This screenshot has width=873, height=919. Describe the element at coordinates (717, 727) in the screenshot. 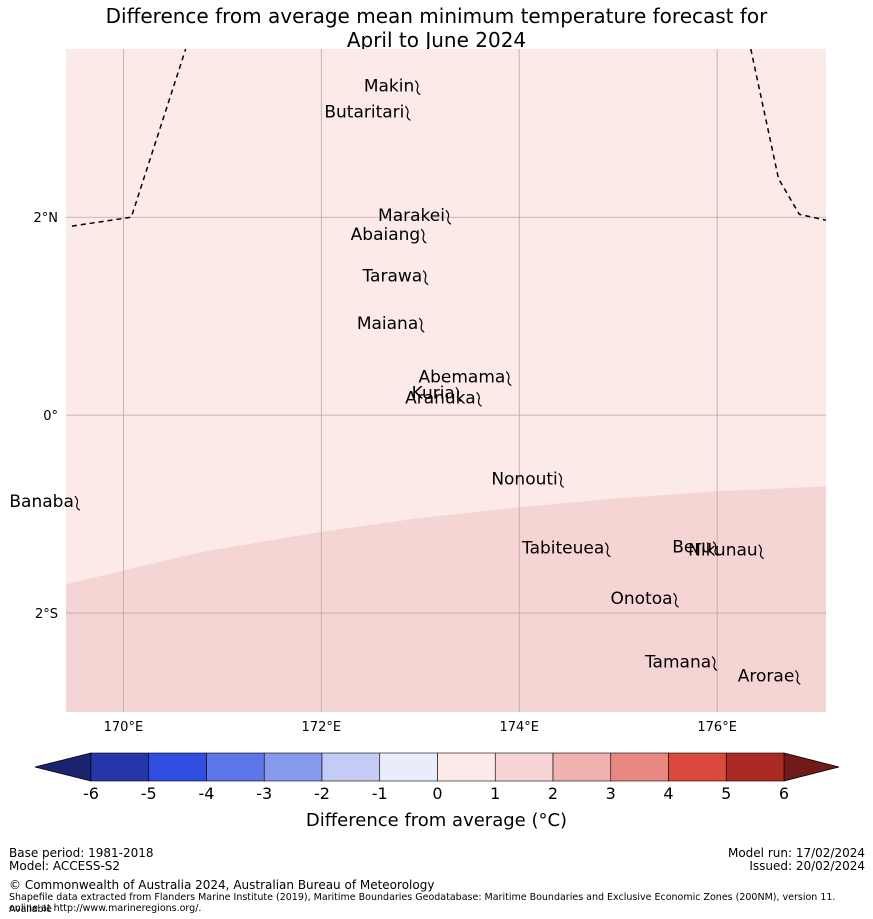

I see `lon-tick-label: 176°E` at that location.